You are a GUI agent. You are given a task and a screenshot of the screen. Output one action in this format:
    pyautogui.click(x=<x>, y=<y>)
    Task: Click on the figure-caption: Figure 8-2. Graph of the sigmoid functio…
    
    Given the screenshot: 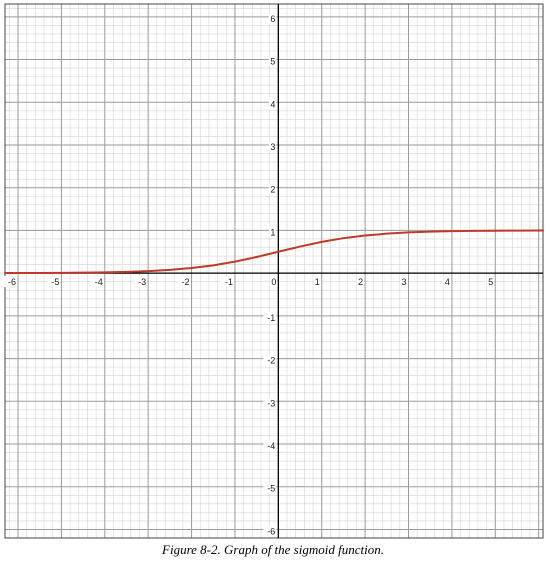 What is the action you would take?
    pyautogui.click(x=273, y=549)
    